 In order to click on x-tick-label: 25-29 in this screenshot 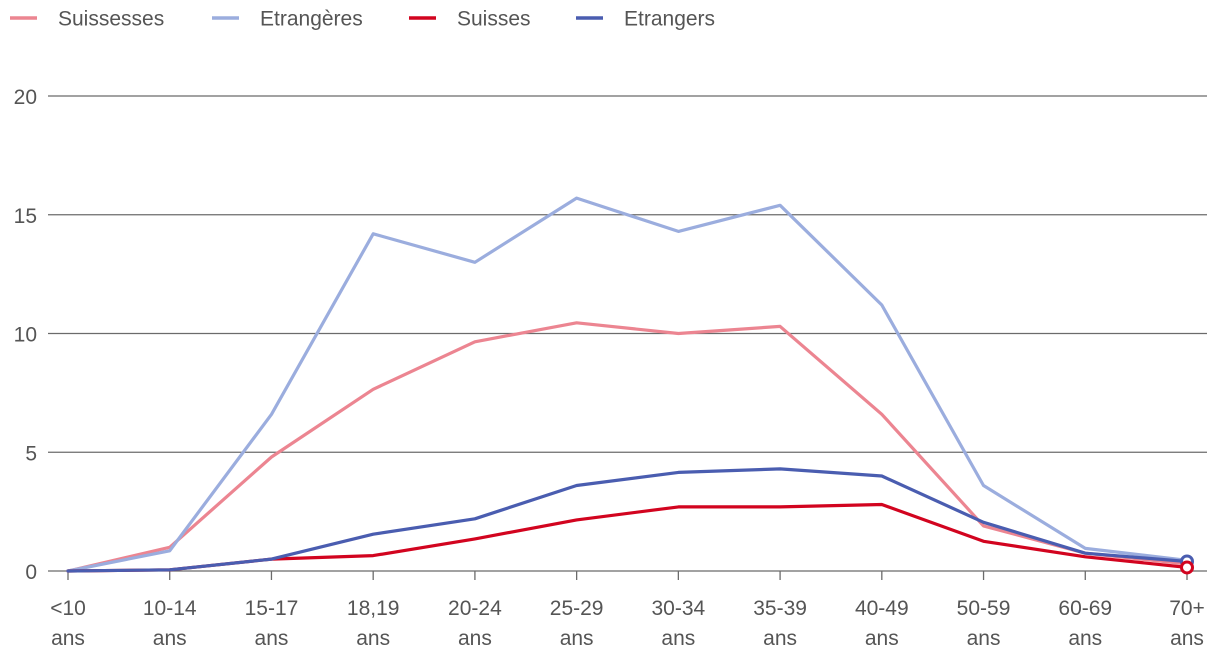, I will do `click(577, 608)`.